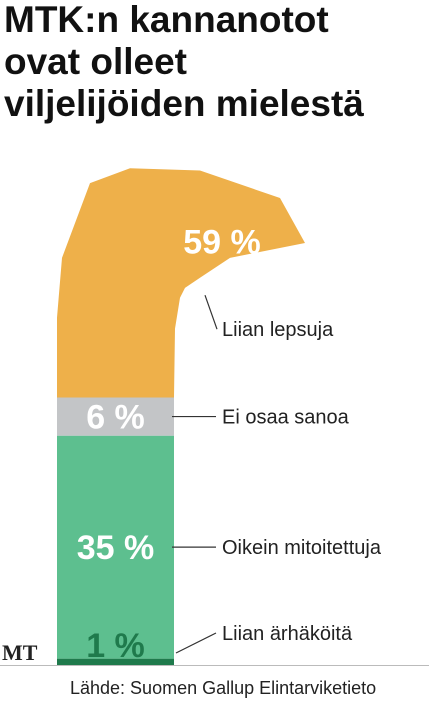 The height and width of the screenshot is (702, 429). What do you see at coordinates (286, 418) in the screenshot?
I see `category-label: Ei osaa sanoa` at bounding box center [286, 418].